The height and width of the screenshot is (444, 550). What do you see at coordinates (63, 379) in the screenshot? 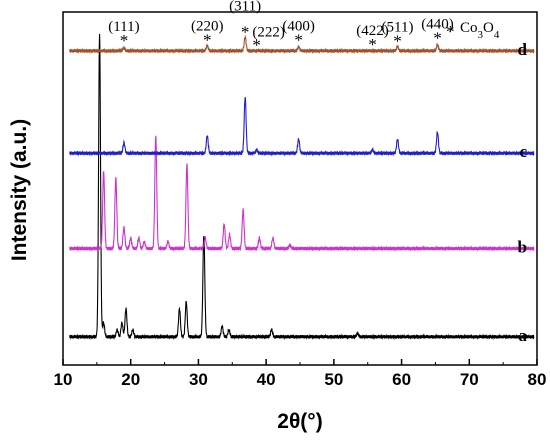
I see `x-tick-label: 10` at bounding box center [63, 379].